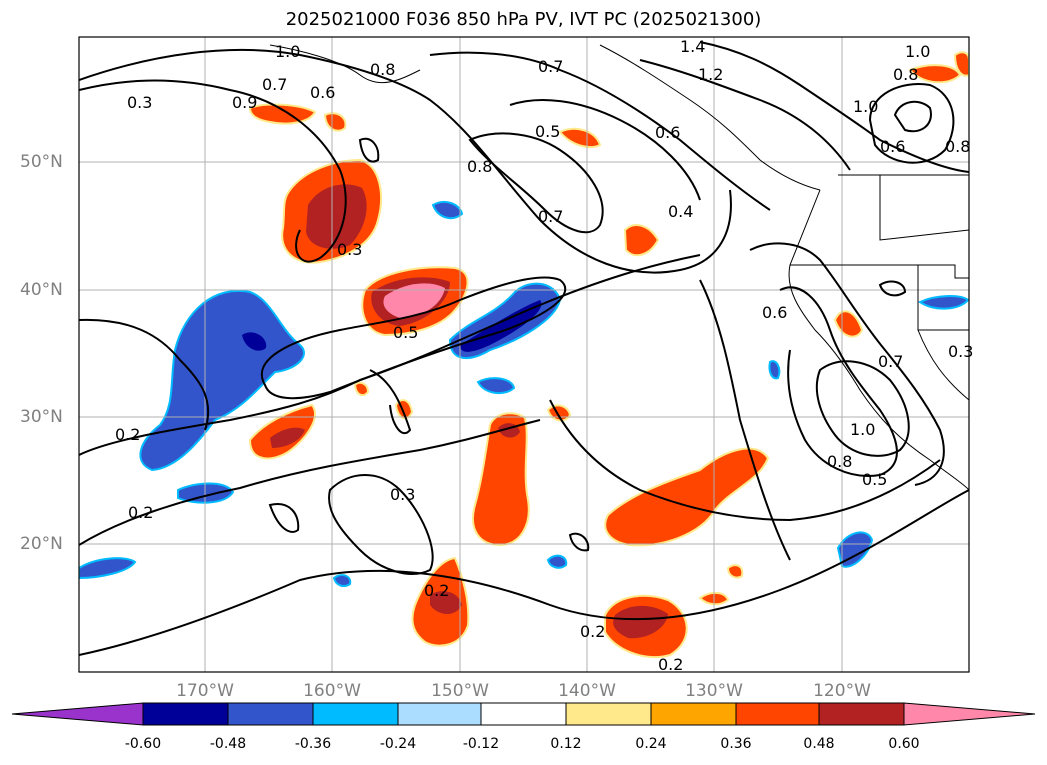  What do you see at coordinates (710, 74) in the screenshot?
I see `contour-label: 1.2` at bounding box center [710, 74].